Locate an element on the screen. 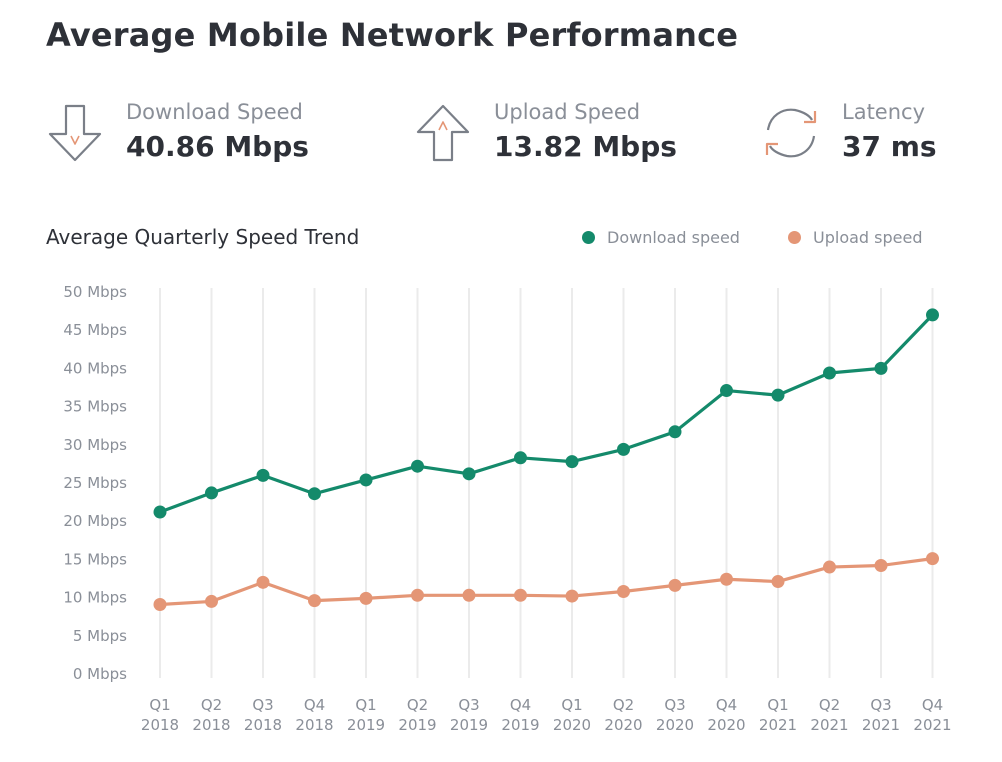 This screenshot has width=1002, height=762. latency-value: 37 ms is located at coordinates (889, 146).